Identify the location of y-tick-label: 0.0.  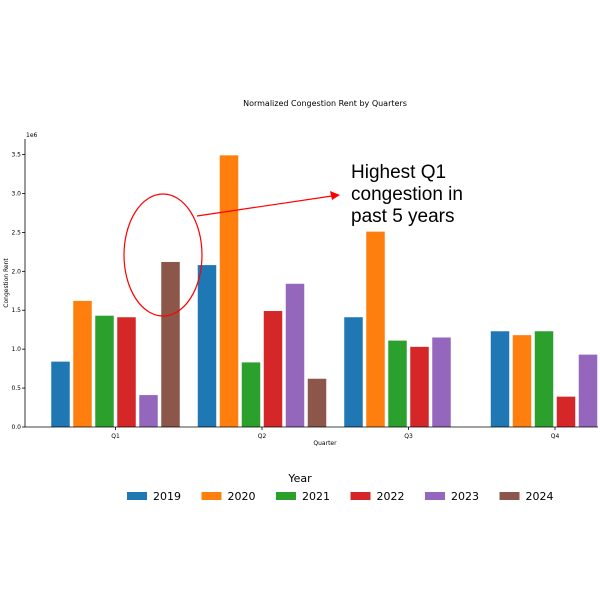
(16, 427).